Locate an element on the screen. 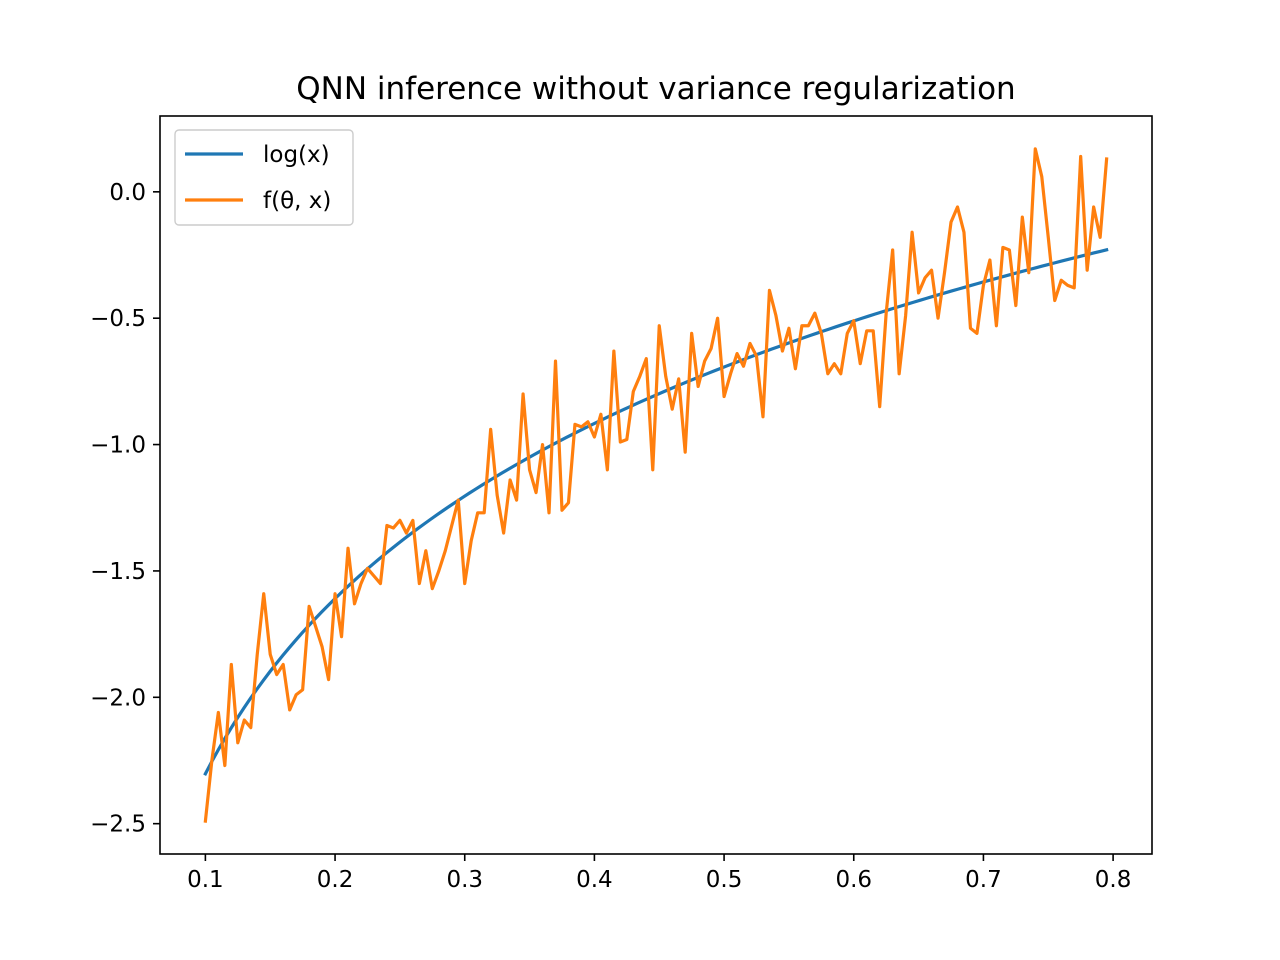  y-tick-label: 0.0 is located at coordinates (127, 193).